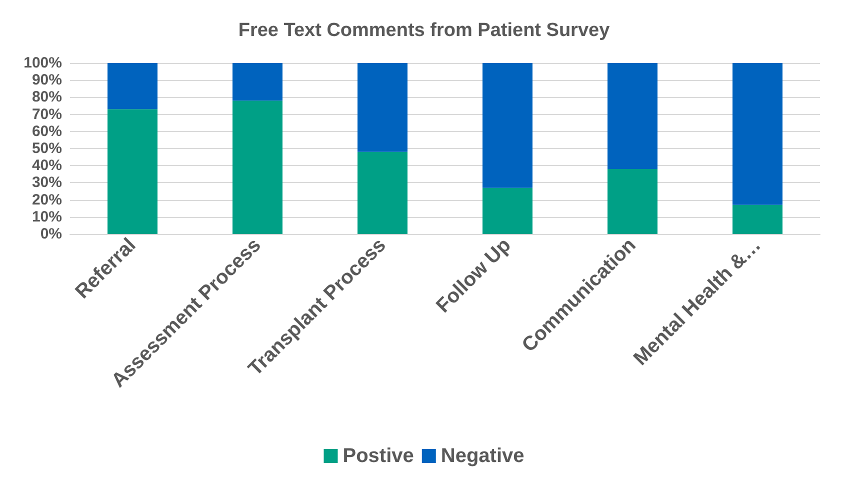 Image resolution: width=848 pixels, height=479 pixels. Describe the element at coordinates (47, 80) in the screenshot. I see `y-tick-label: 90%` at that location.